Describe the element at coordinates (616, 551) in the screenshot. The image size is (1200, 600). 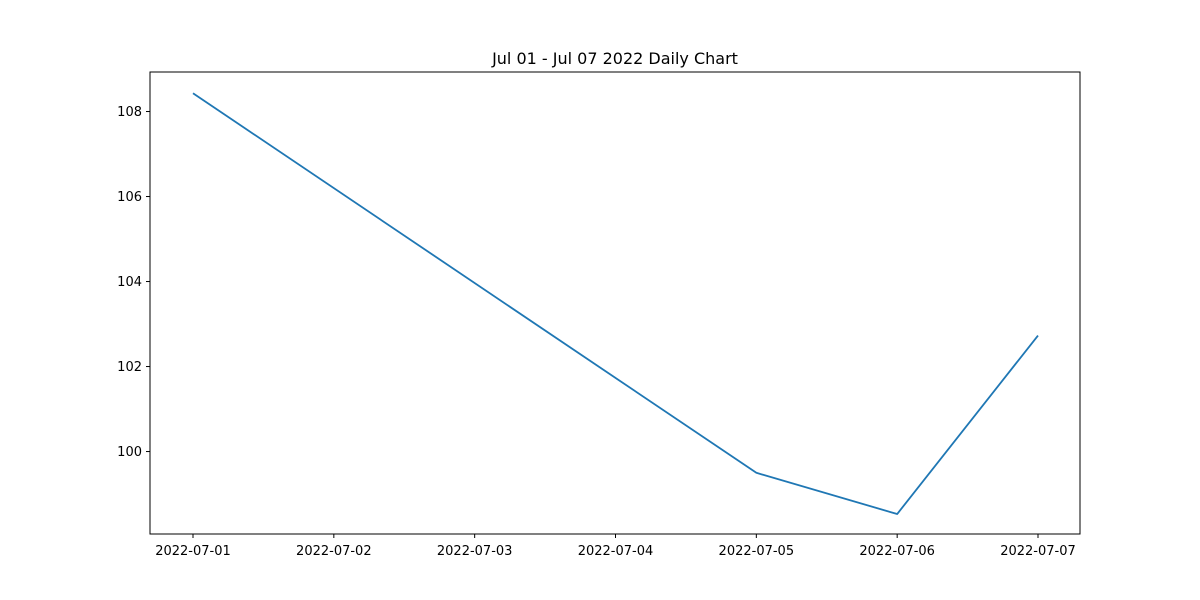
I see `x-tick-label: 2022-07-04` at that location.